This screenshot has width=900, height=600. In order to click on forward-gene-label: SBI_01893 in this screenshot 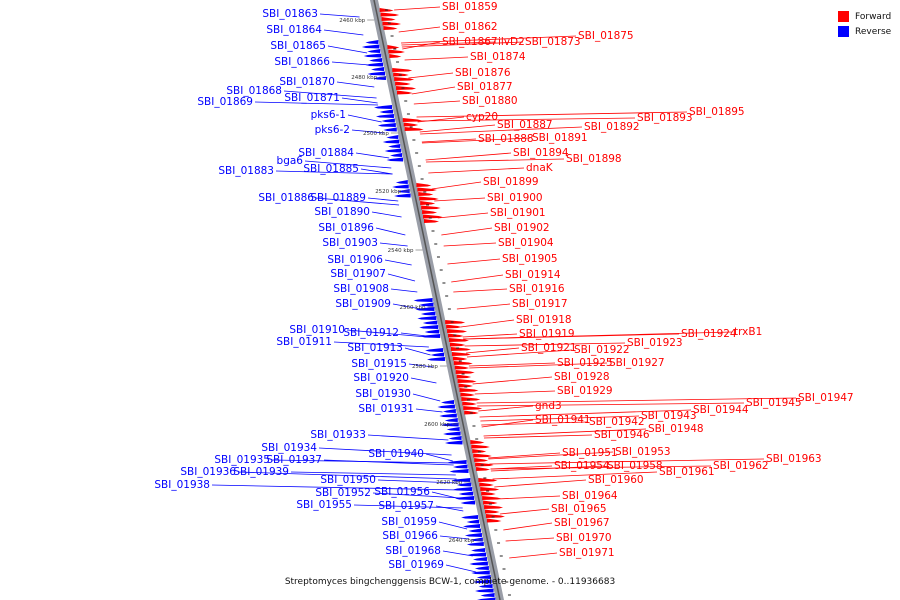, I will do `click(665, 118)`.